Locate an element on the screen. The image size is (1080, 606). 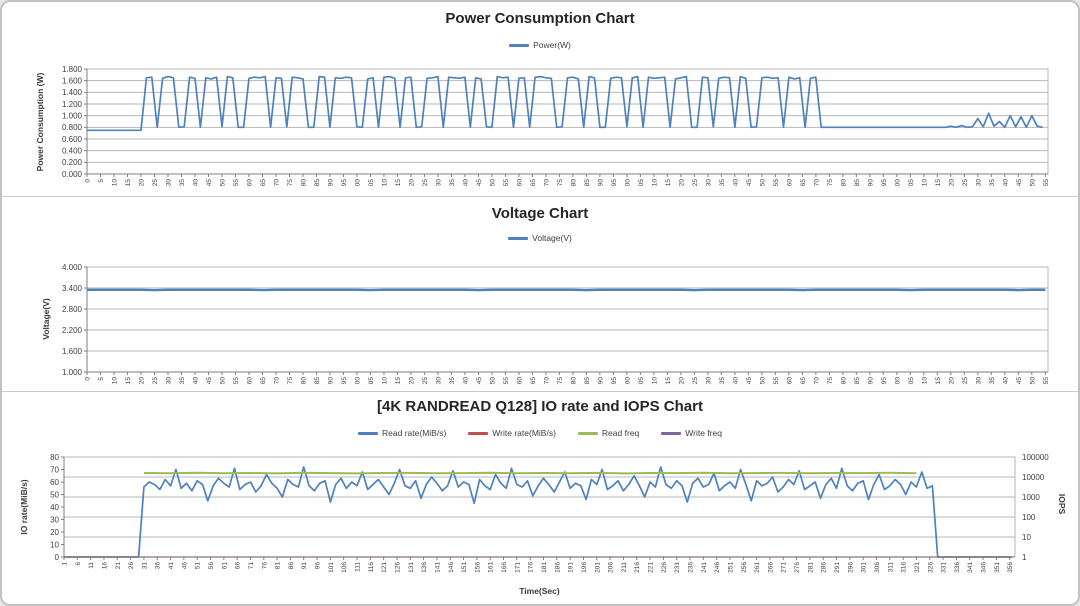
svg-text: 166 is located at coordinates (504, 567).